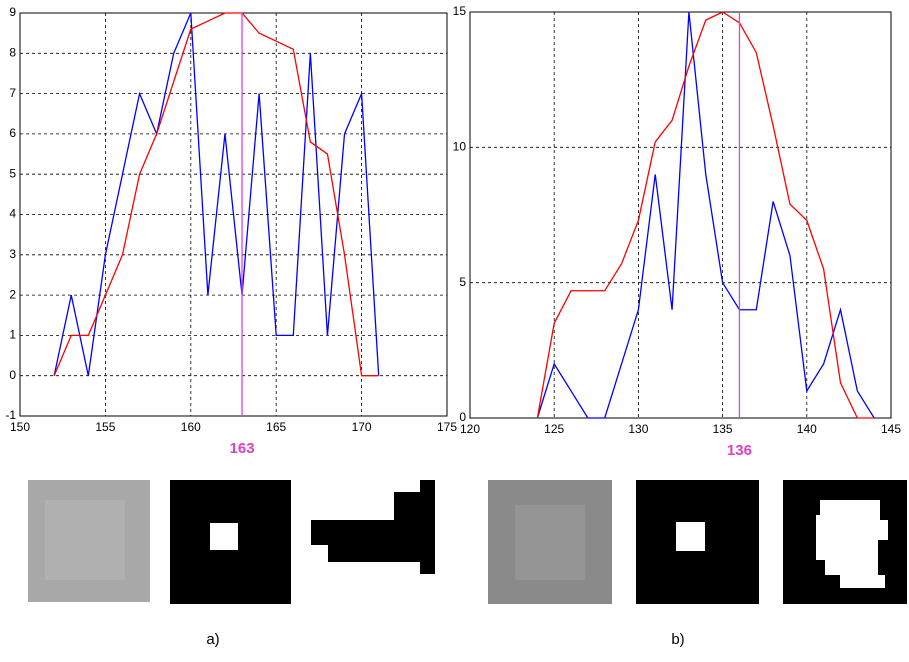 Image resolution: width=909 pixels, height=662 pixels. What do you see at coordinates (554, 429) in the screenshot?
I see `x-tick-label: 125` at bounding box center [554, 429].